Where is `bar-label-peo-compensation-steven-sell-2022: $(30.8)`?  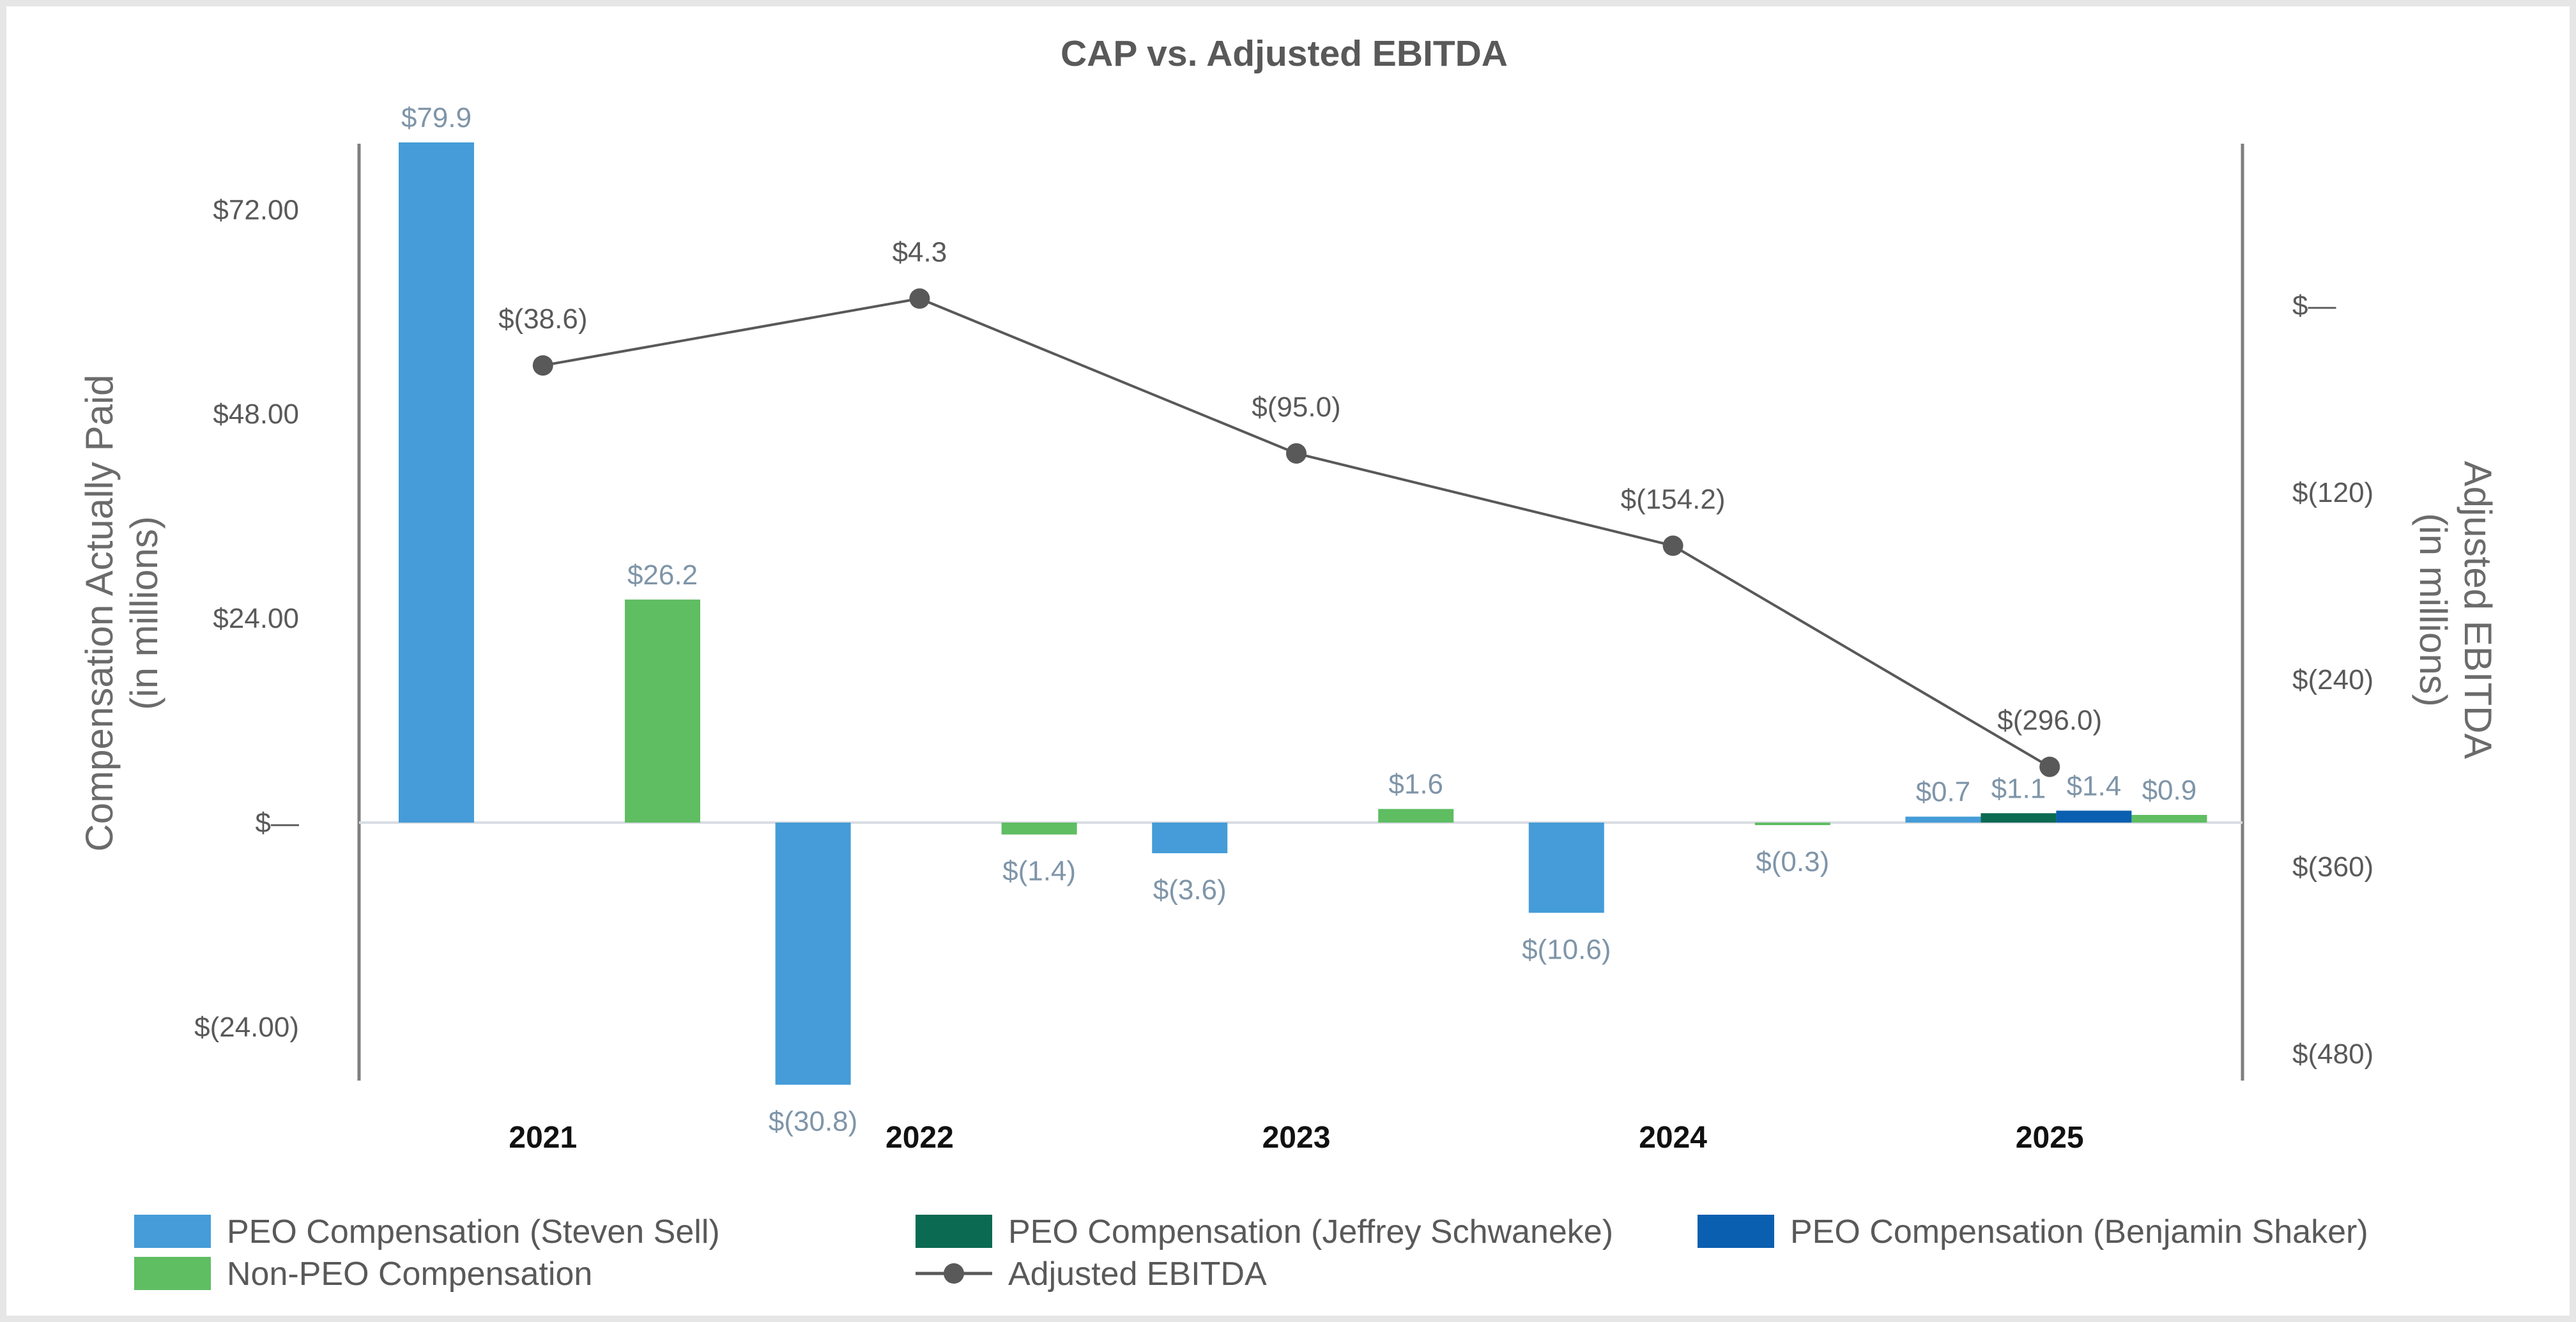 bar-label-peo-compensation-steven-sell-2022: $(30.8) is located at coordinates (813, 1121).